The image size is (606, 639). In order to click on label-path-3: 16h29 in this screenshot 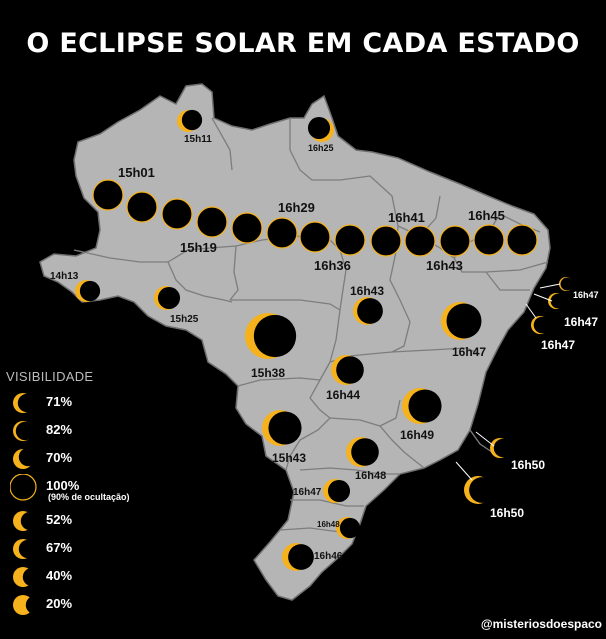, I will do `click(296, 207)`.